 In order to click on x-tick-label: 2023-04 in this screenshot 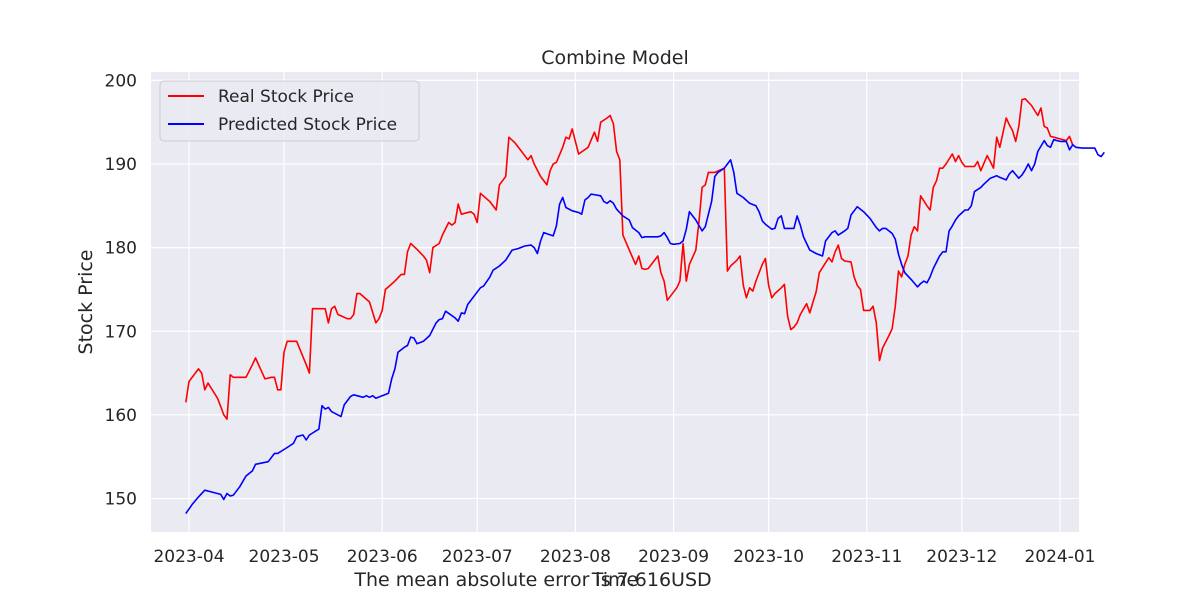, I will do `click(188, 557)`.